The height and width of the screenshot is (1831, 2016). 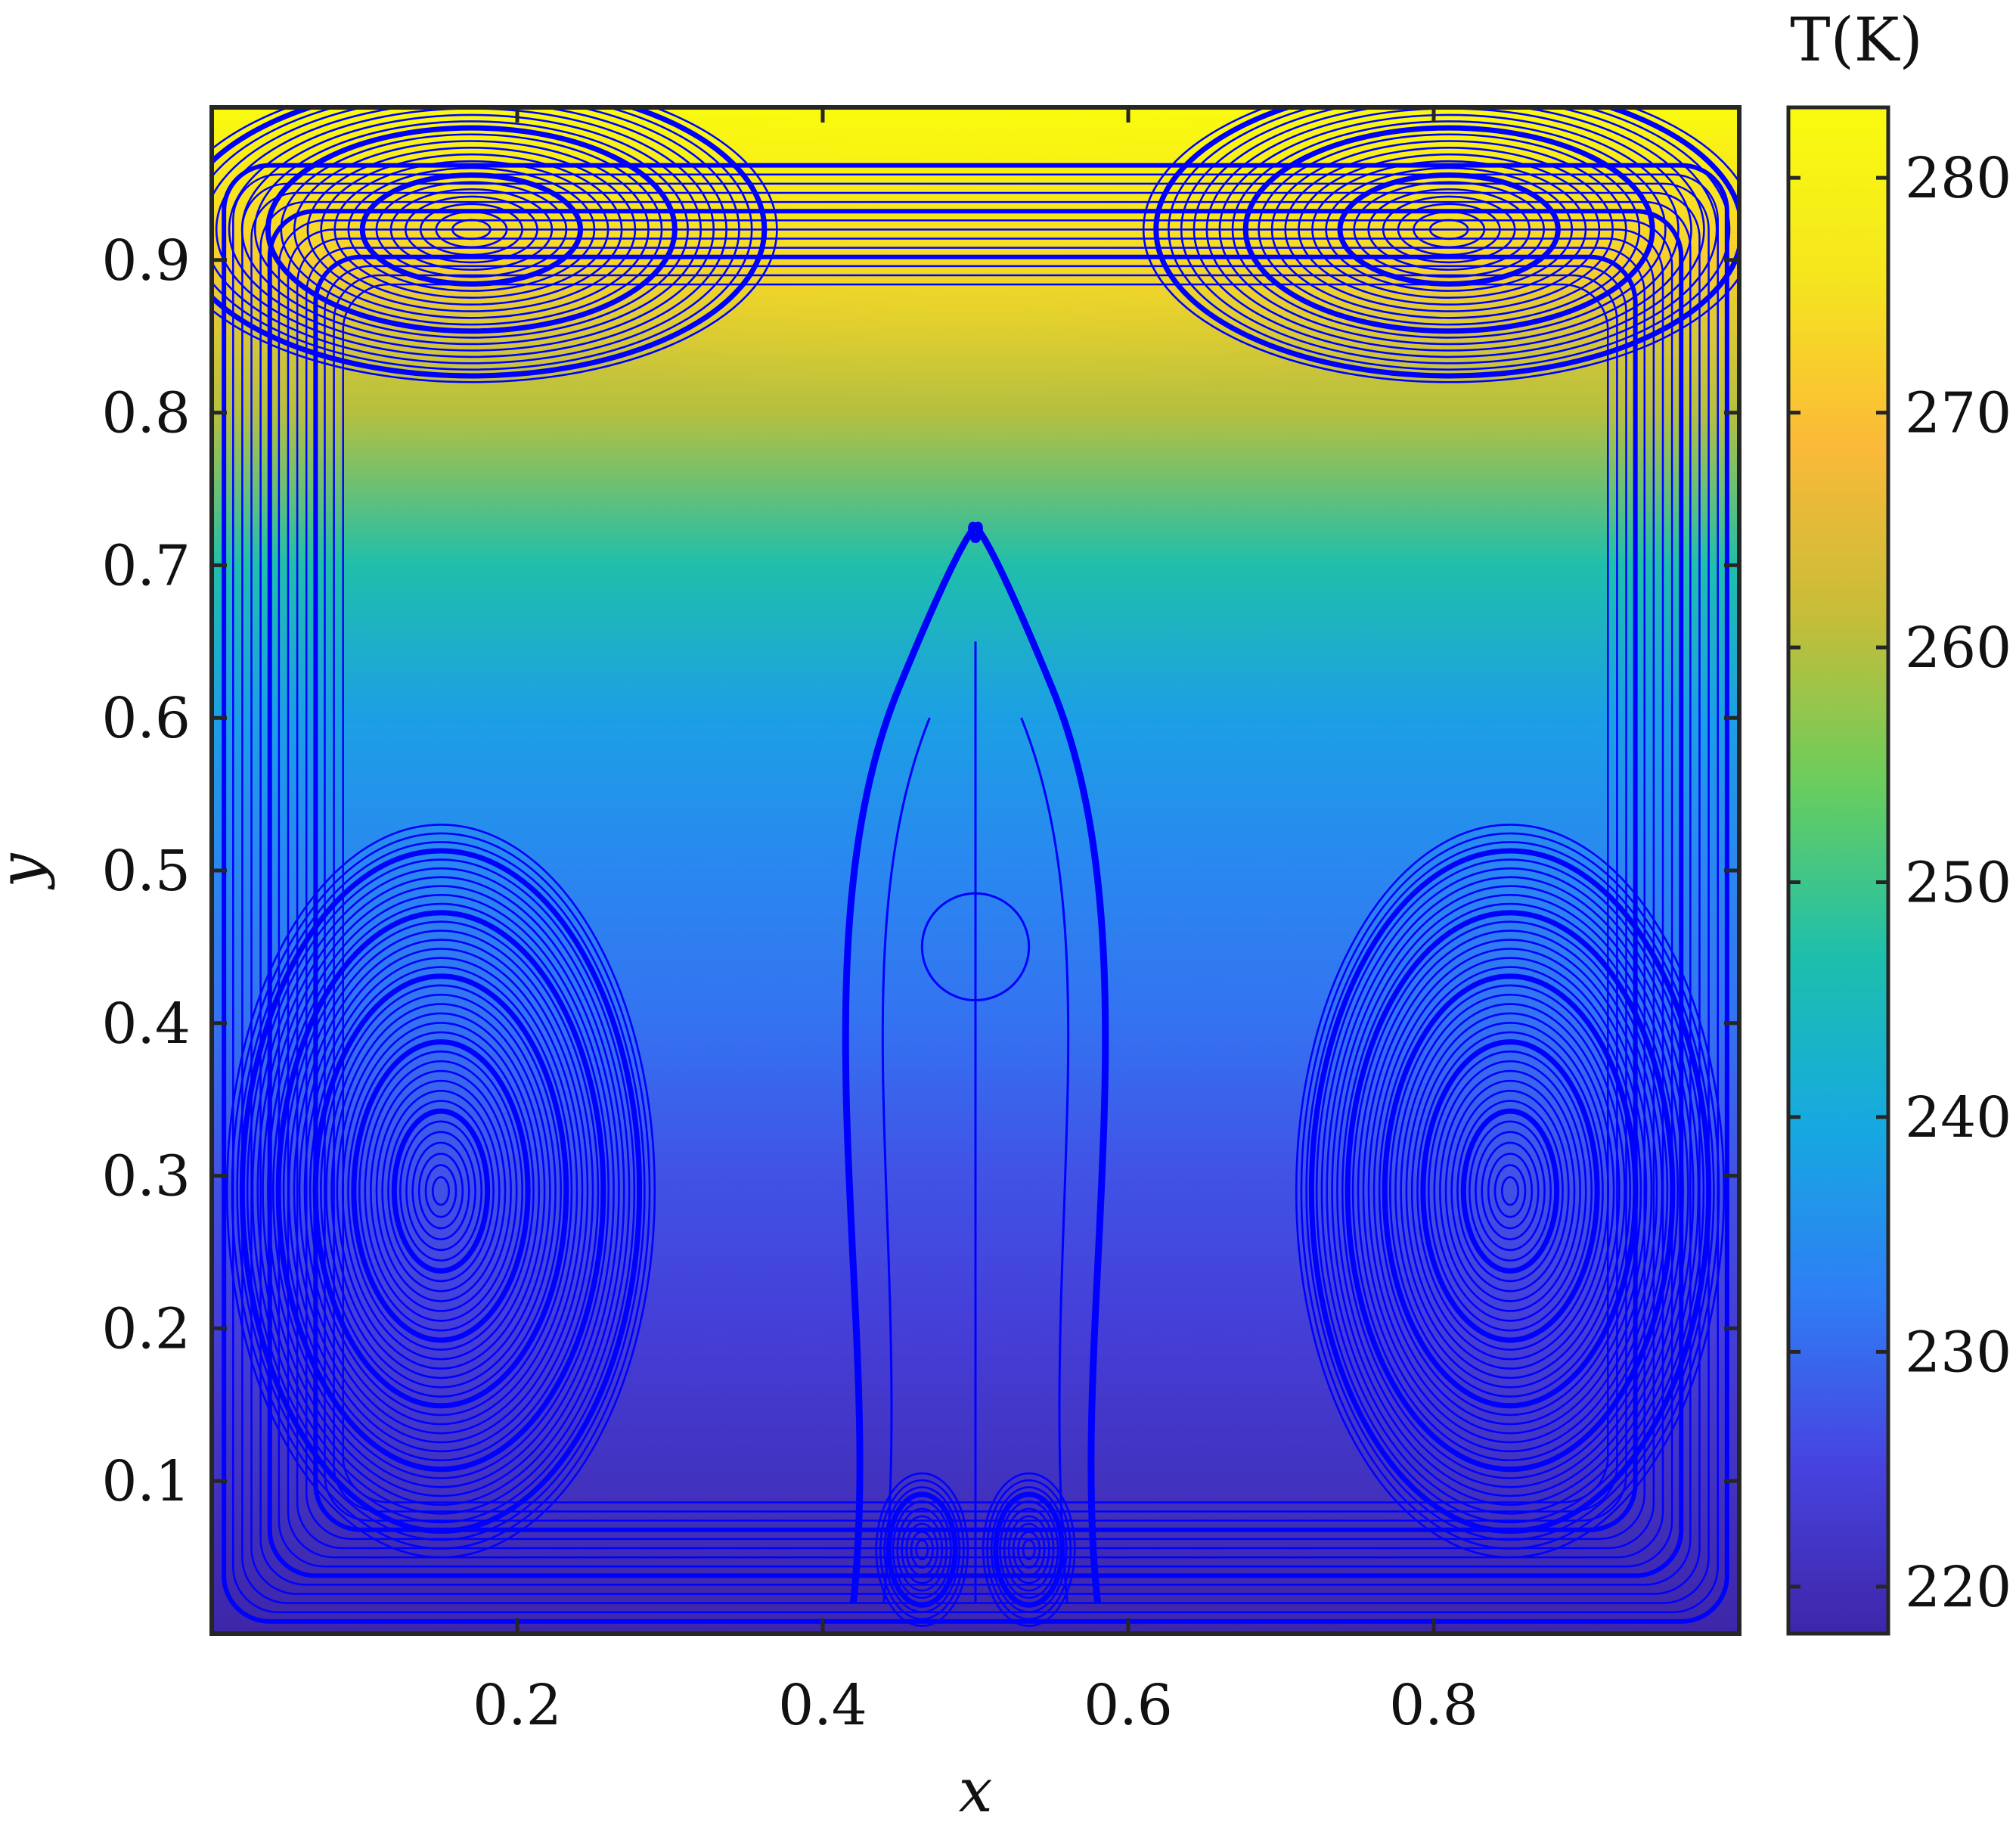 I want to click on x-tick-label: 0.4, so click(x=822, y=1705).